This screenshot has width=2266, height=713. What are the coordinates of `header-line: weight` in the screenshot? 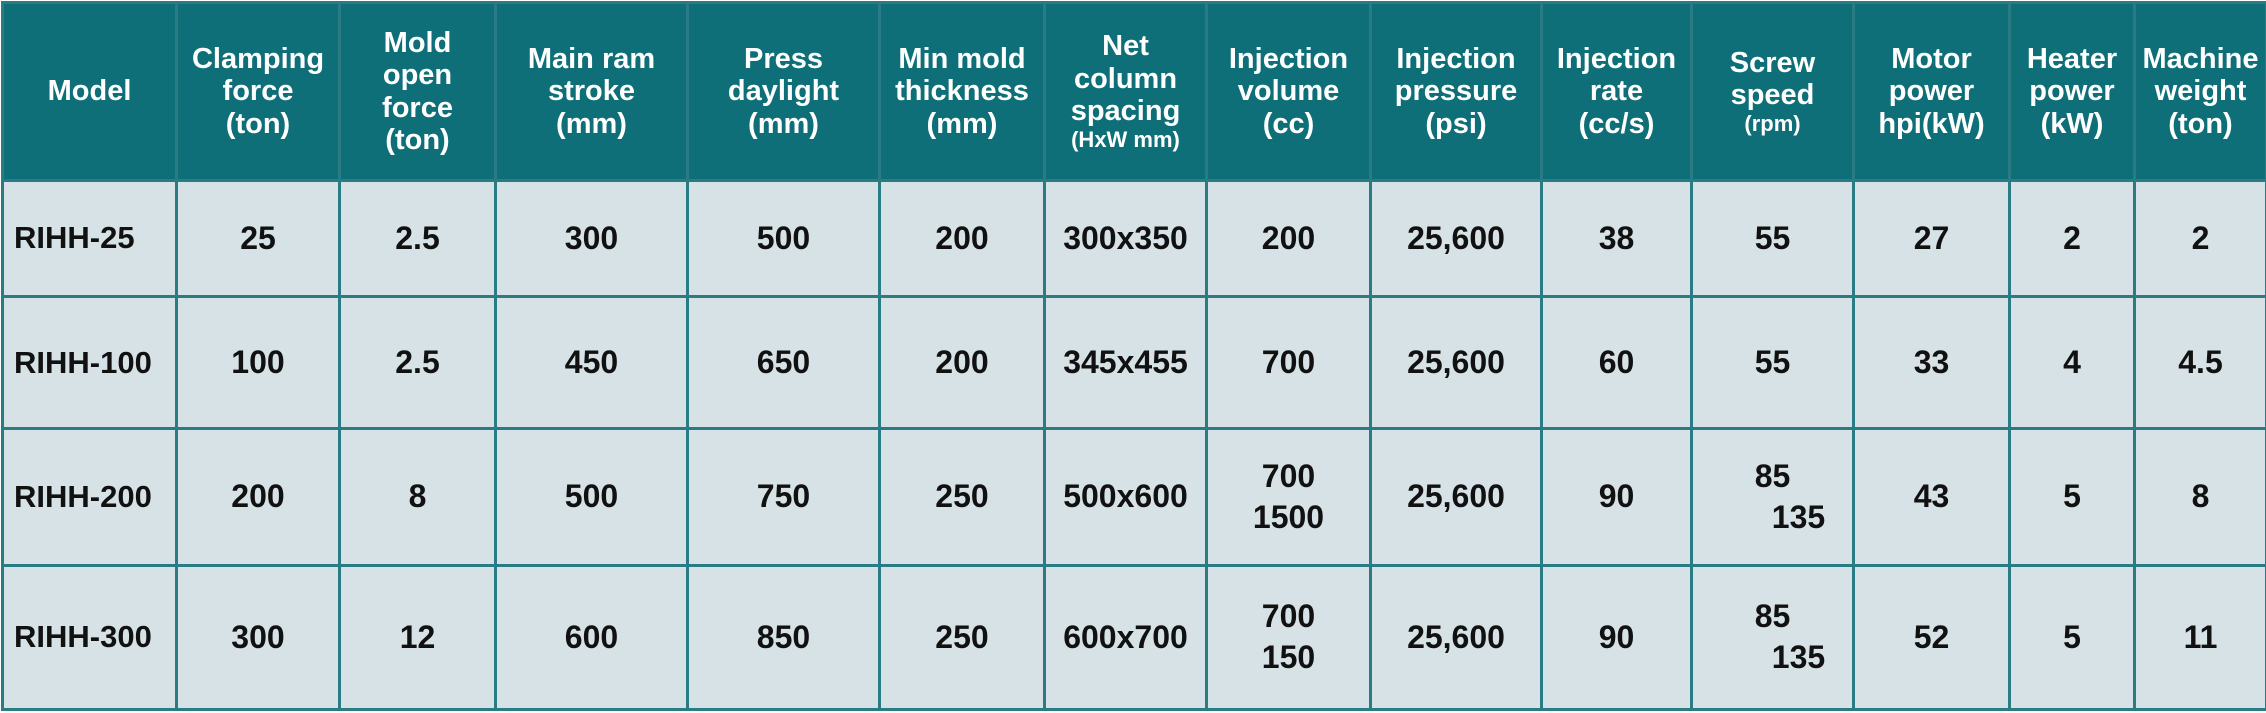 It's located at (2200, 91).